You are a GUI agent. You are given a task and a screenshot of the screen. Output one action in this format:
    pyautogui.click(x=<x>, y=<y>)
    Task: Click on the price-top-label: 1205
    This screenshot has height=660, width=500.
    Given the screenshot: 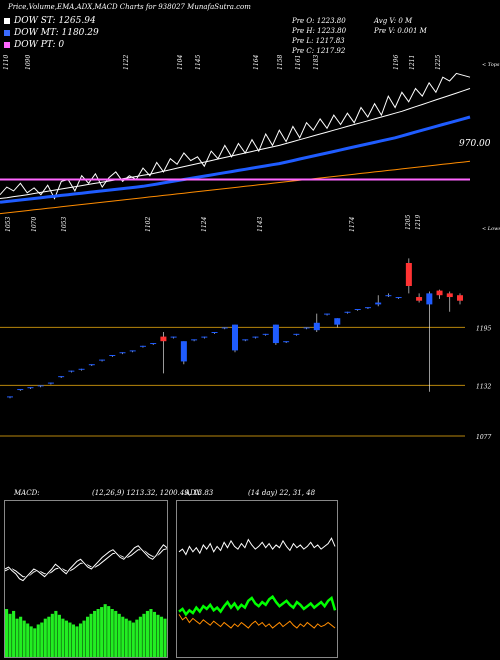 What is the action you would take?
    pyautogui.click(x=408, y=222)
    